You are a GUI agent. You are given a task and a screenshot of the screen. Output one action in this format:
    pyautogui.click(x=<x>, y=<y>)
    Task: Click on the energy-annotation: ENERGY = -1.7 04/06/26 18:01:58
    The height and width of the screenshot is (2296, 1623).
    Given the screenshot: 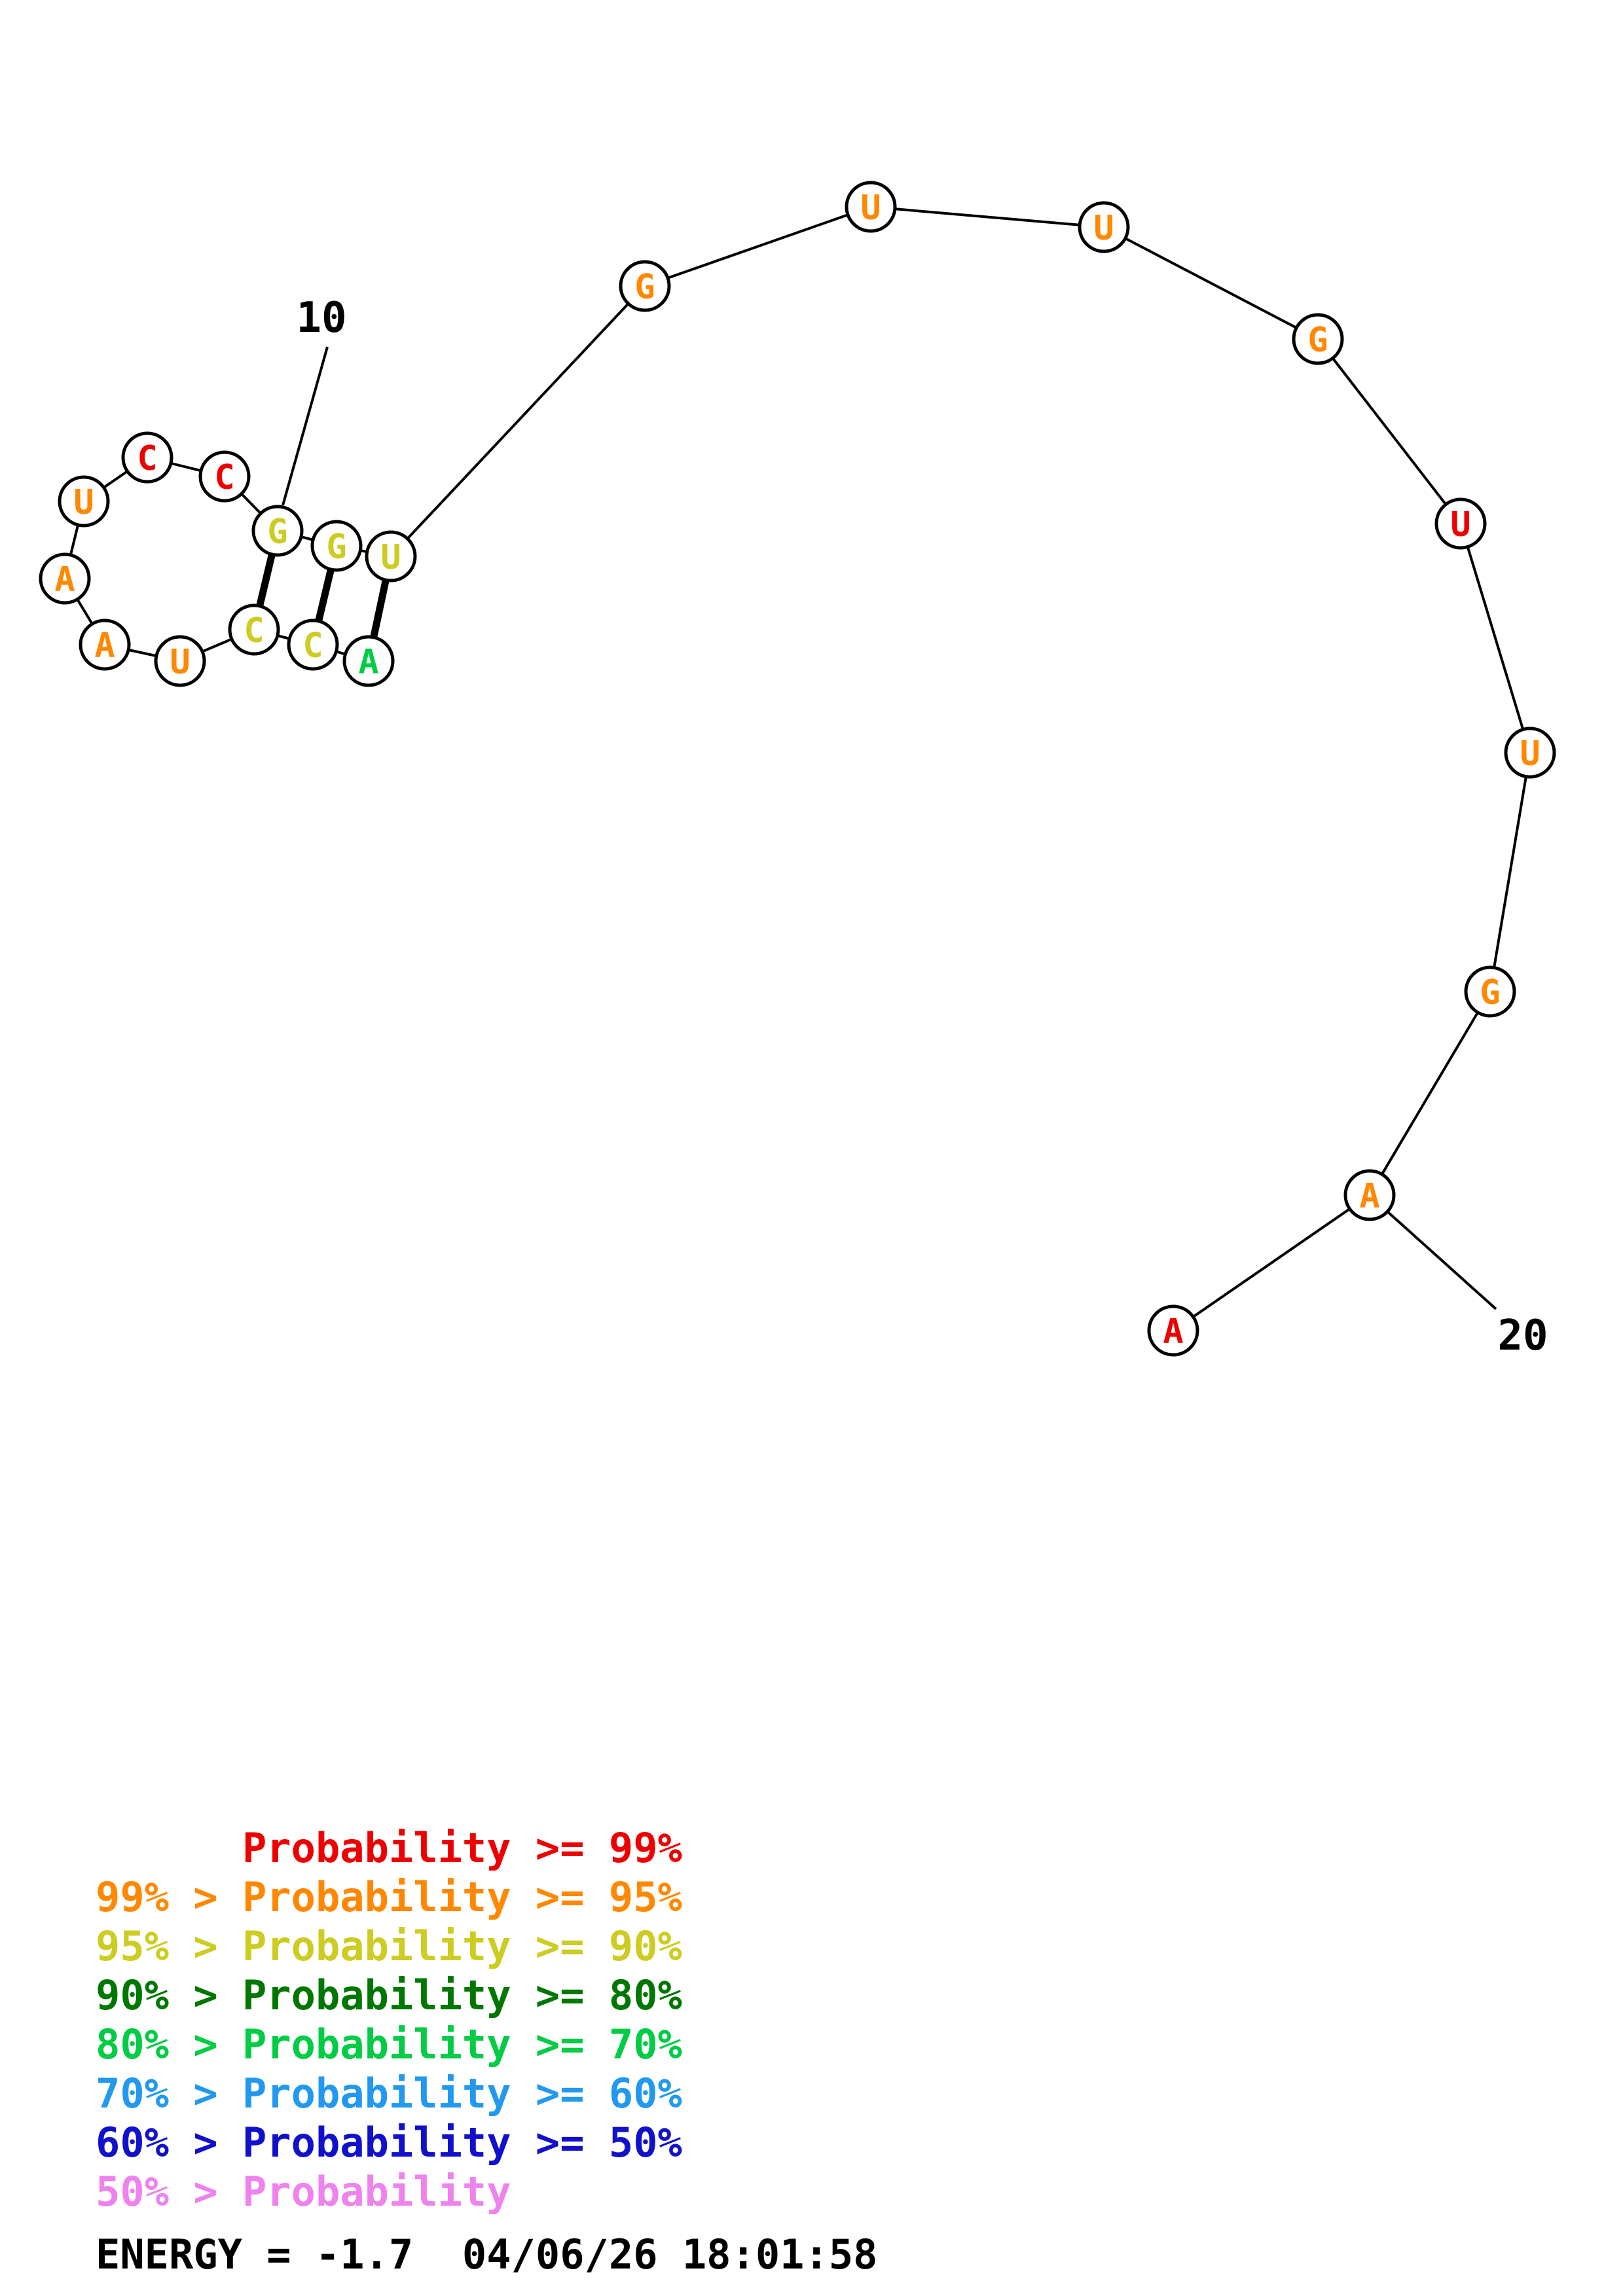 What is the action you would take?
    pyautogui.click(x=487, y=2254)
    